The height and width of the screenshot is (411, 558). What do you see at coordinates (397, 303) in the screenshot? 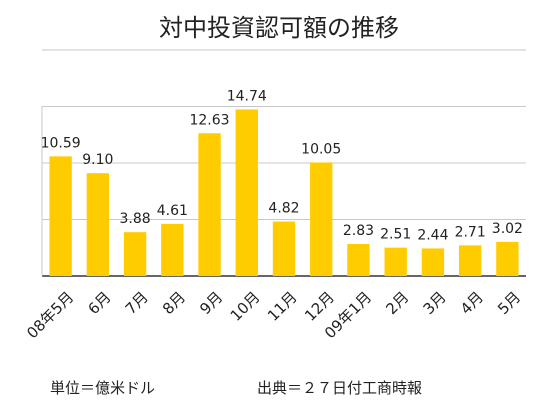
I see `x-tick-label: 2月` at bounding box center [397, 303].